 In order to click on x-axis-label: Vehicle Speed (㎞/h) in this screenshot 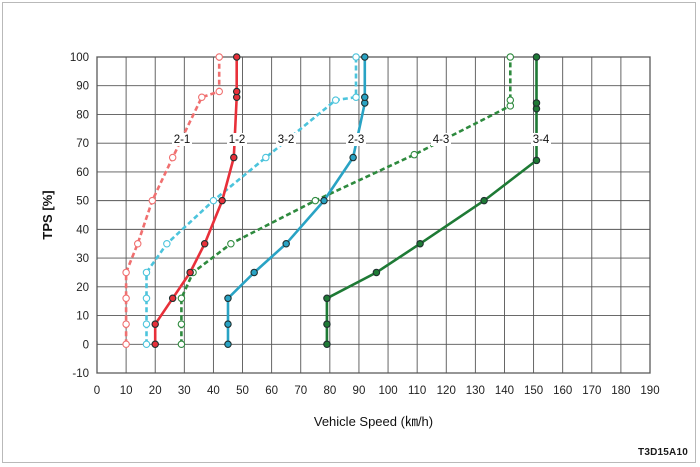, I will do `click(373, 421)`.